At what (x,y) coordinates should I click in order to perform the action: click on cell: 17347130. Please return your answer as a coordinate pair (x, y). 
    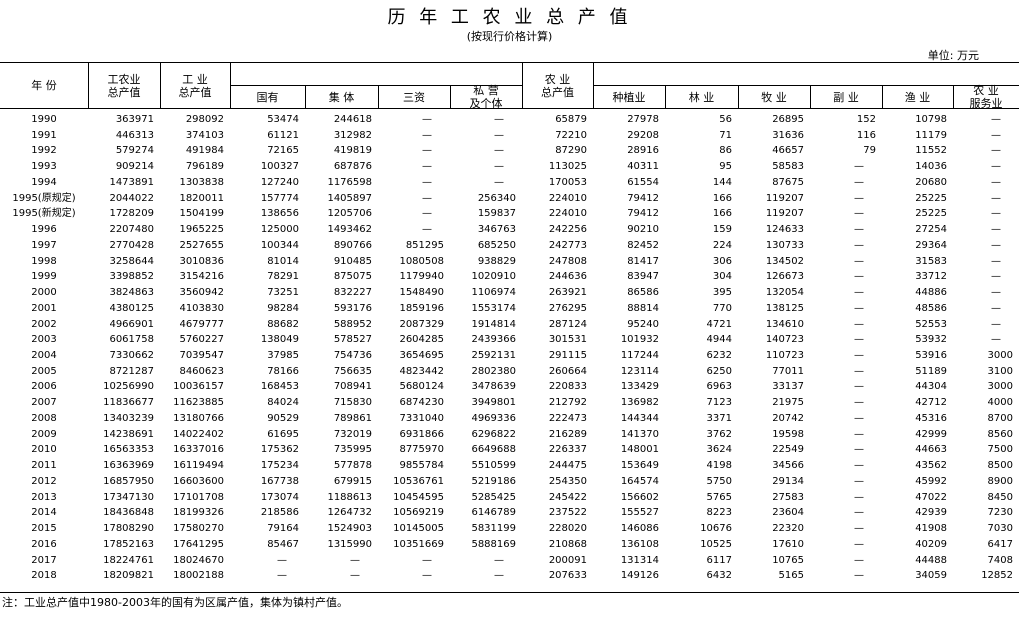
    Looking at the image, I should click on (128, 497).